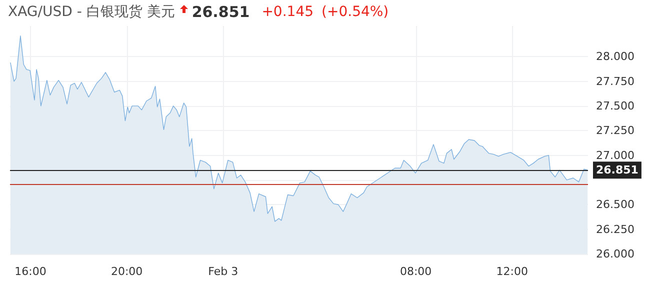  What do you see at coordinates (416, 271) in the screenshot?
I see `x-tick-label: 08:00` at bounding box center [416, 271].